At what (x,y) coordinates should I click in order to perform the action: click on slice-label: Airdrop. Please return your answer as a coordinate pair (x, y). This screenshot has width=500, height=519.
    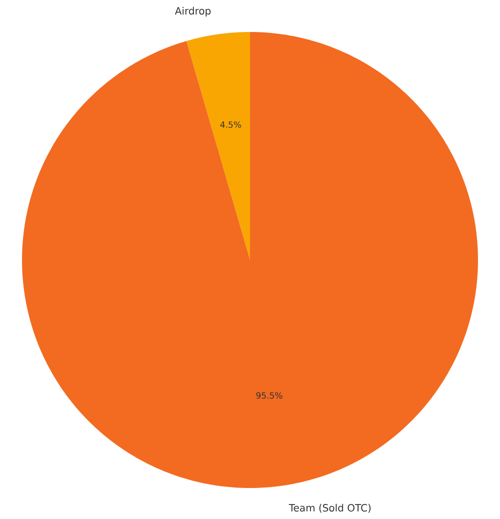
    Looking at the image, I should click on (192, 11).